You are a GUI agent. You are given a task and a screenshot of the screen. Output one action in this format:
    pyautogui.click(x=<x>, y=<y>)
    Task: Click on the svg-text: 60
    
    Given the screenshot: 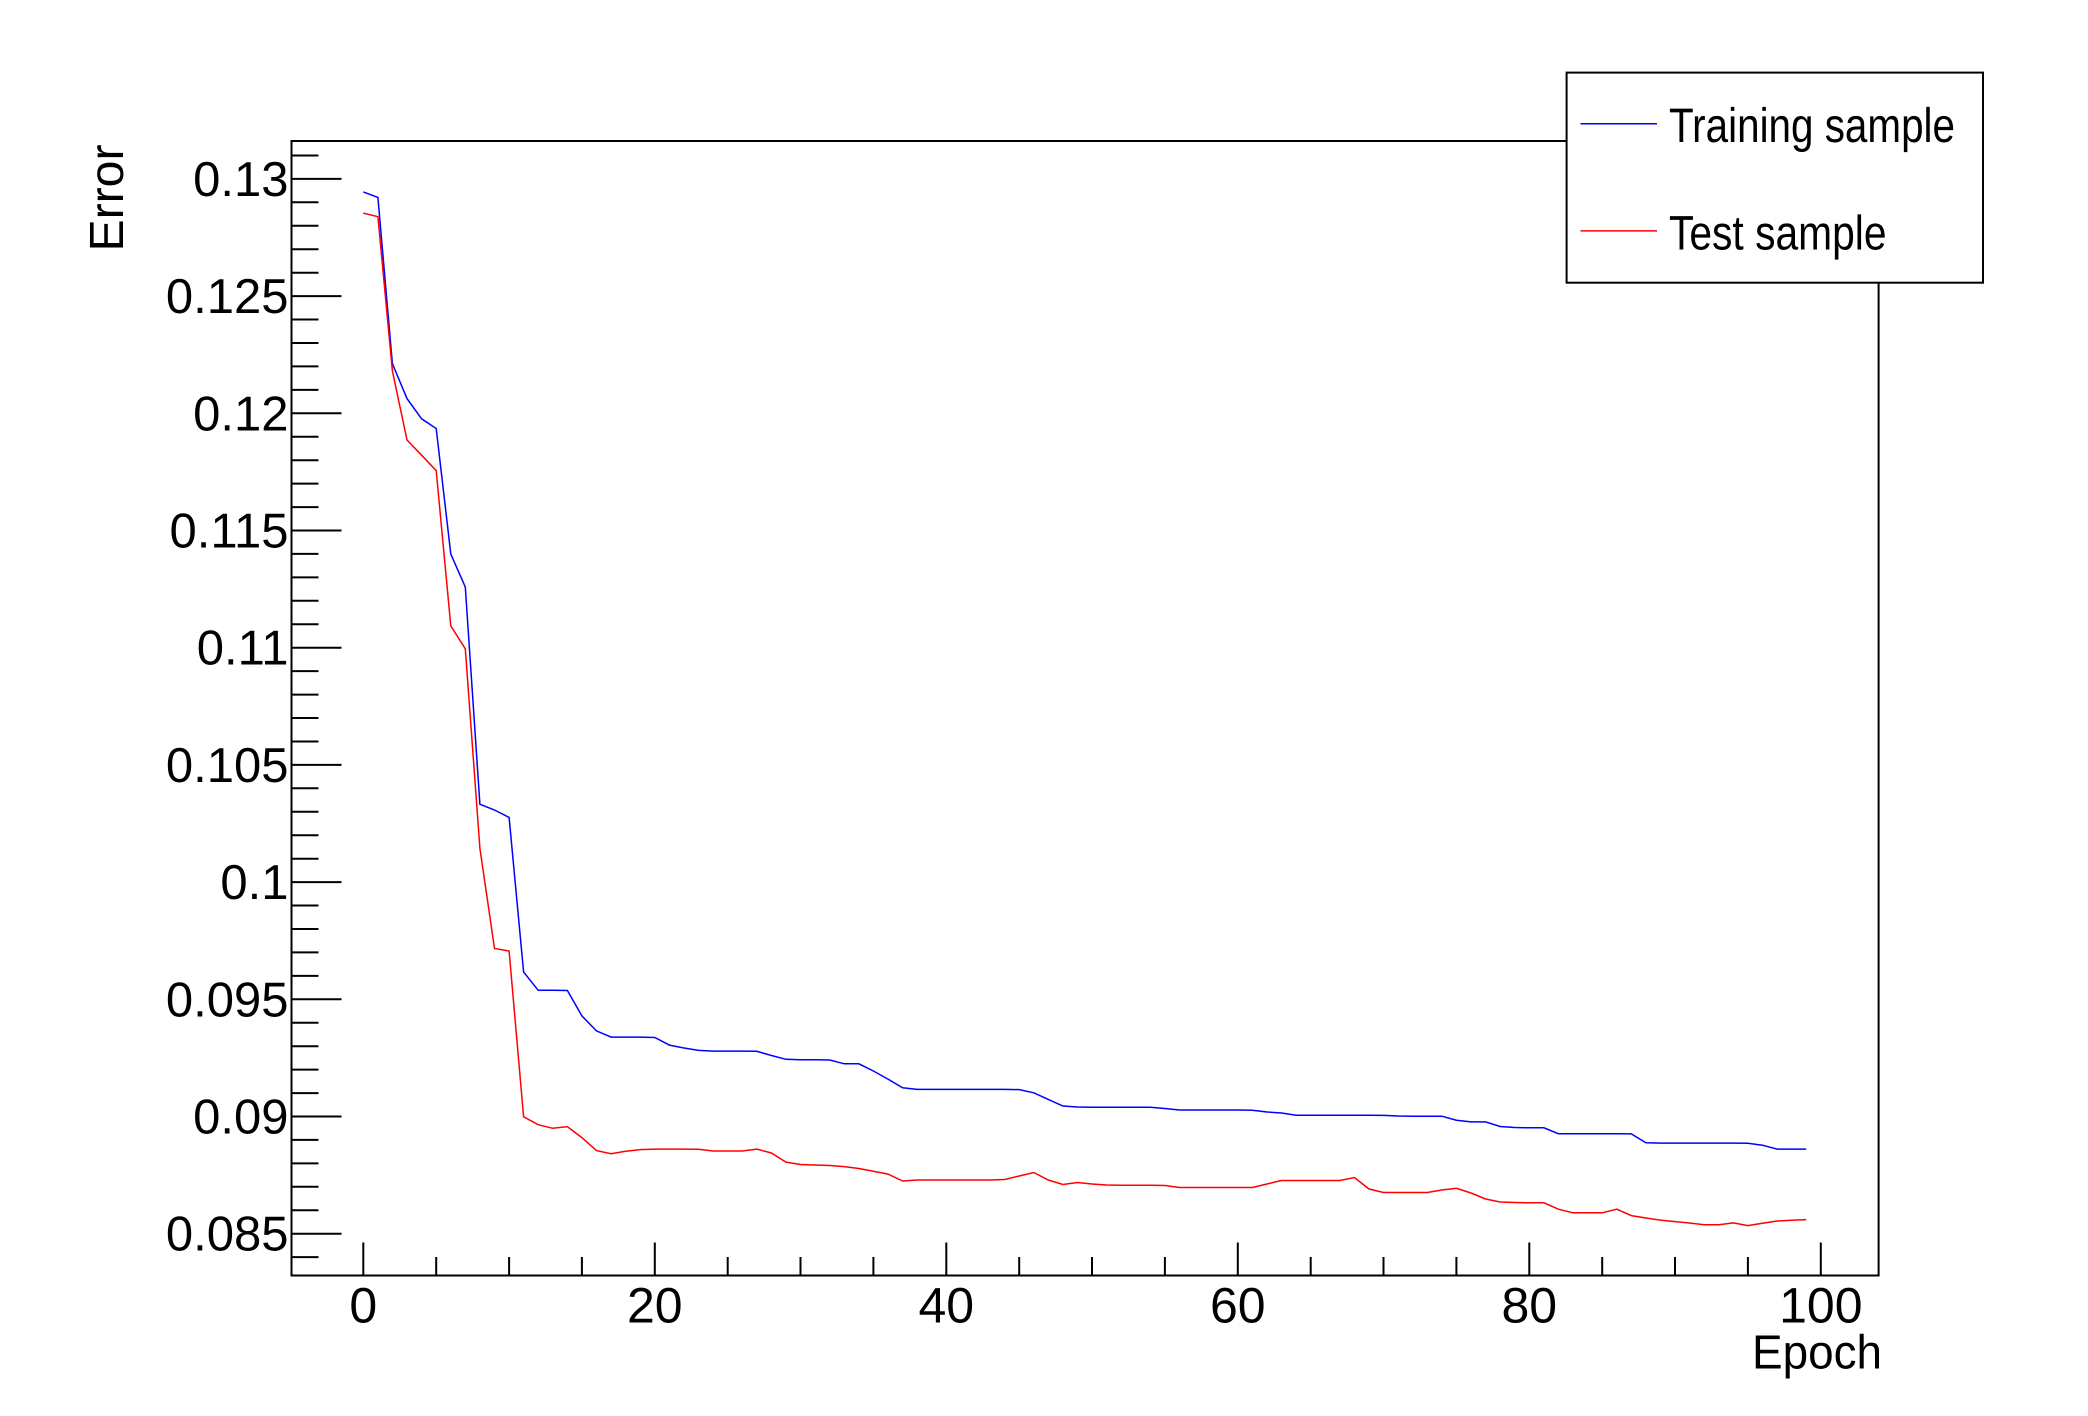 What is the action you would take?
    pyautogui.click(x=1238, y=1306)
    